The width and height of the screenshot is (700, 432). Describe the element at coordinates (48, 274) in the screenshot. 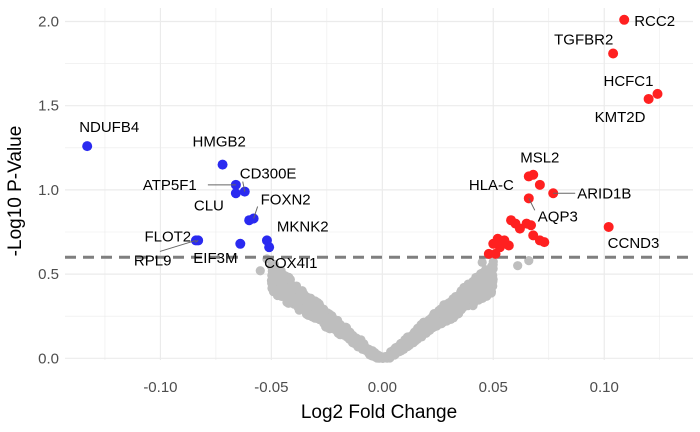

I see `y-tick-label-1: 0.5` at that location.